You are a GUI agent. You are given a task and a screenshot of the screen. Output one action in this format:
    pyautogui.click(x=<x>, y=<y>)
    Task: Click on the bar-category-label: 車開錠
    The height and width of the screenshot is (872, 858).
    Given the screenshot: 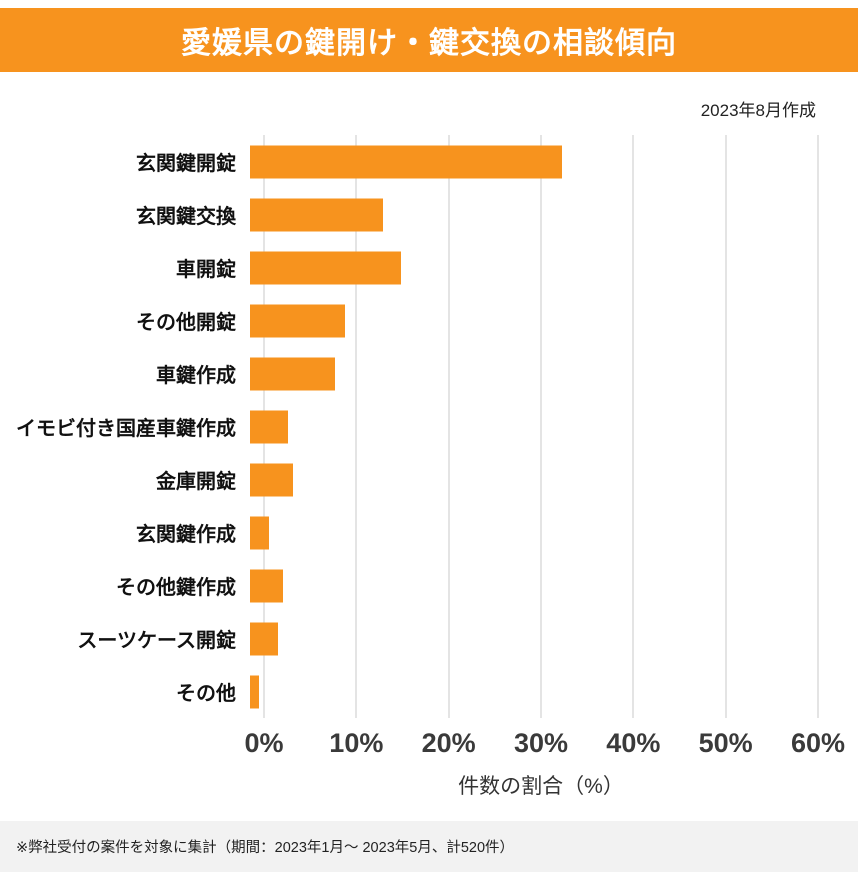 What is the action you would take?
    pyautogui.click(x=206, y=270)
    